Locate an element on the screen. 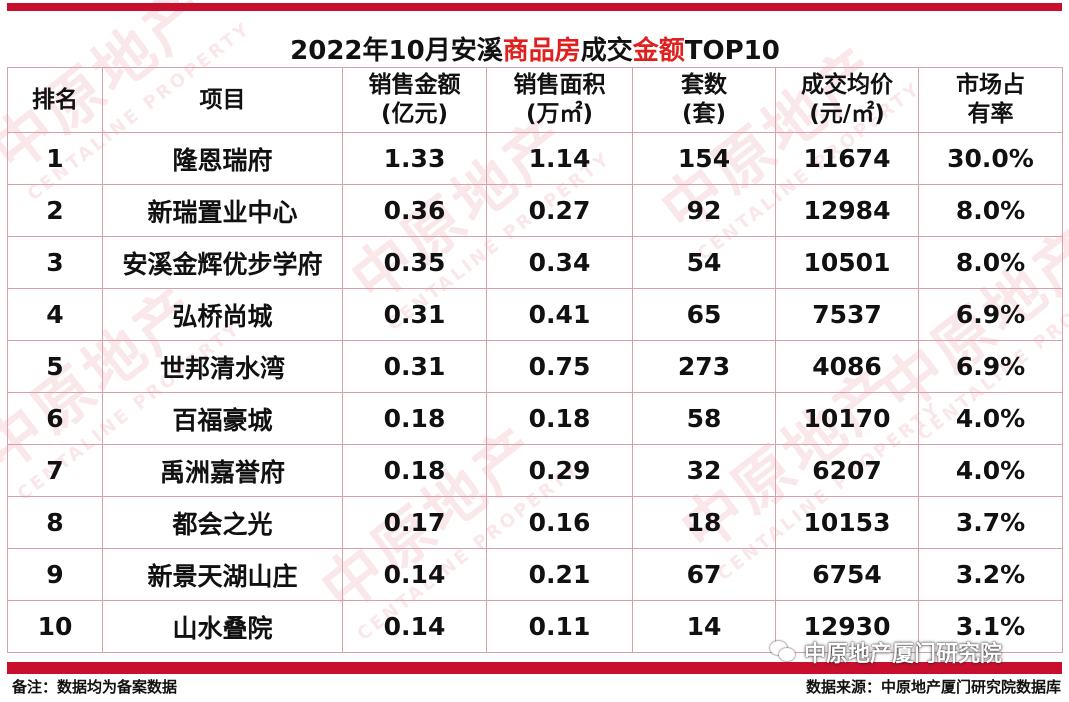 The width and height of the screenshot is (1069, 702). title-row: 2022年10月安溪商品房成交金额TOP10 is located at coordinates (535, 49).